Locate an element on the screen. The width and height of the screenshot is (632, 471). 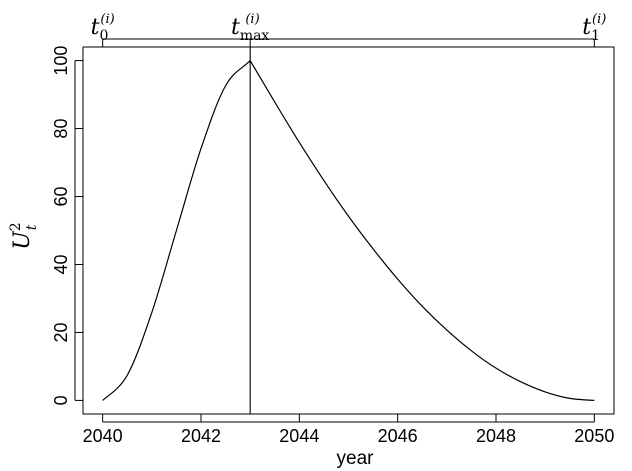
x-axis-title: year is located at coordinates (356, 458).